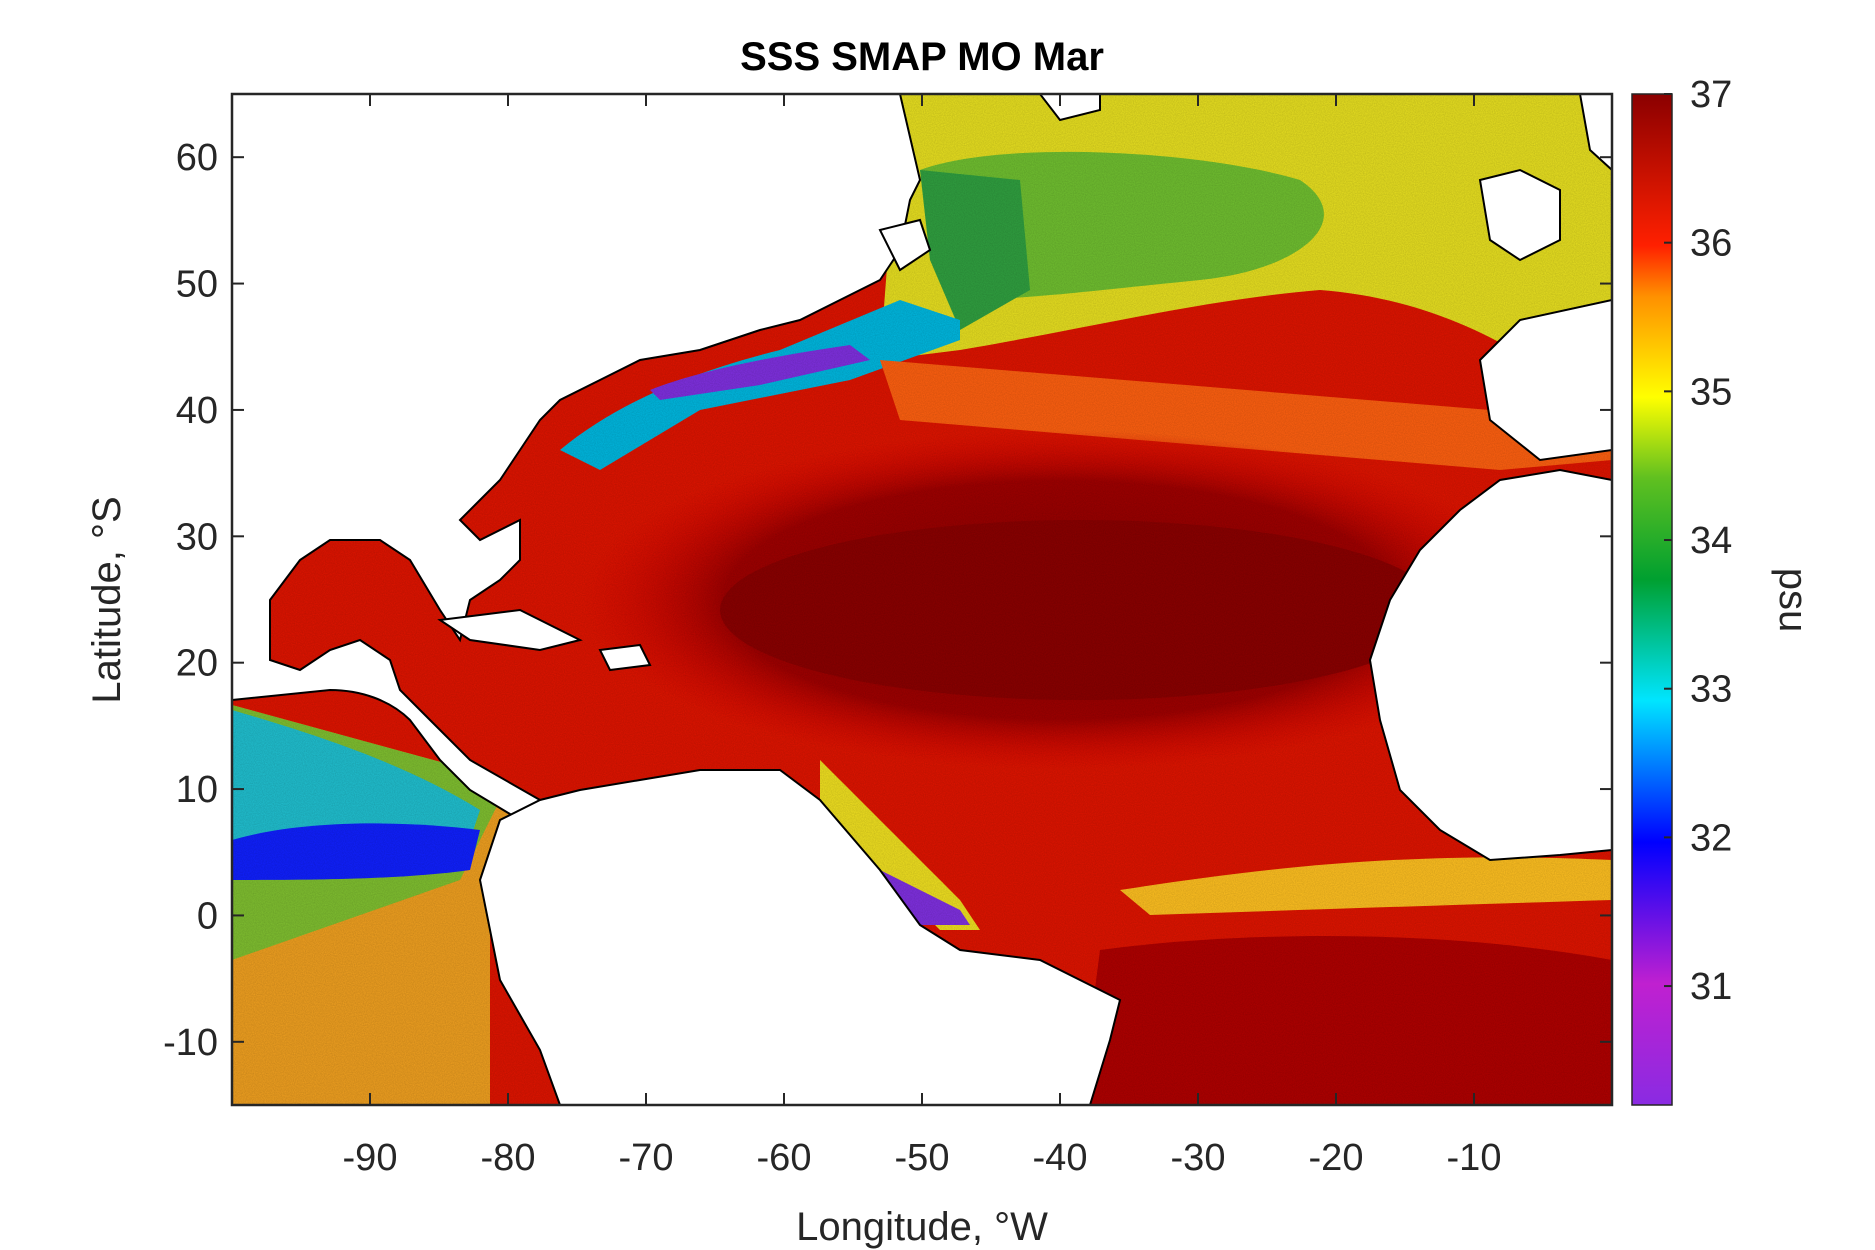 The width and height of the screenshot is (1875, 1250). What do you see at coordinates (1711, 95) in the screenshot?
I see `colorbar-tick-label: 37` at bounding box center [1711, 95].